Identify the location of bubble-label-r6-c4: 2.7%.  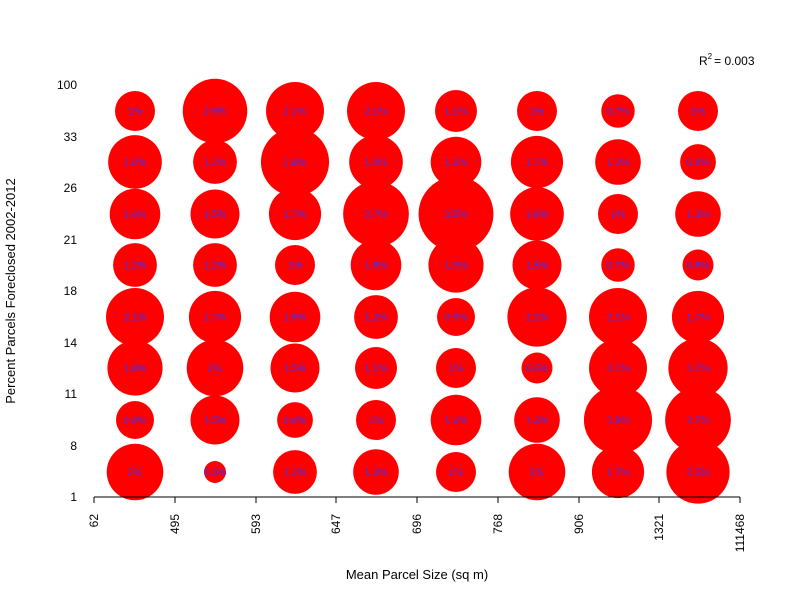
(376, 215).